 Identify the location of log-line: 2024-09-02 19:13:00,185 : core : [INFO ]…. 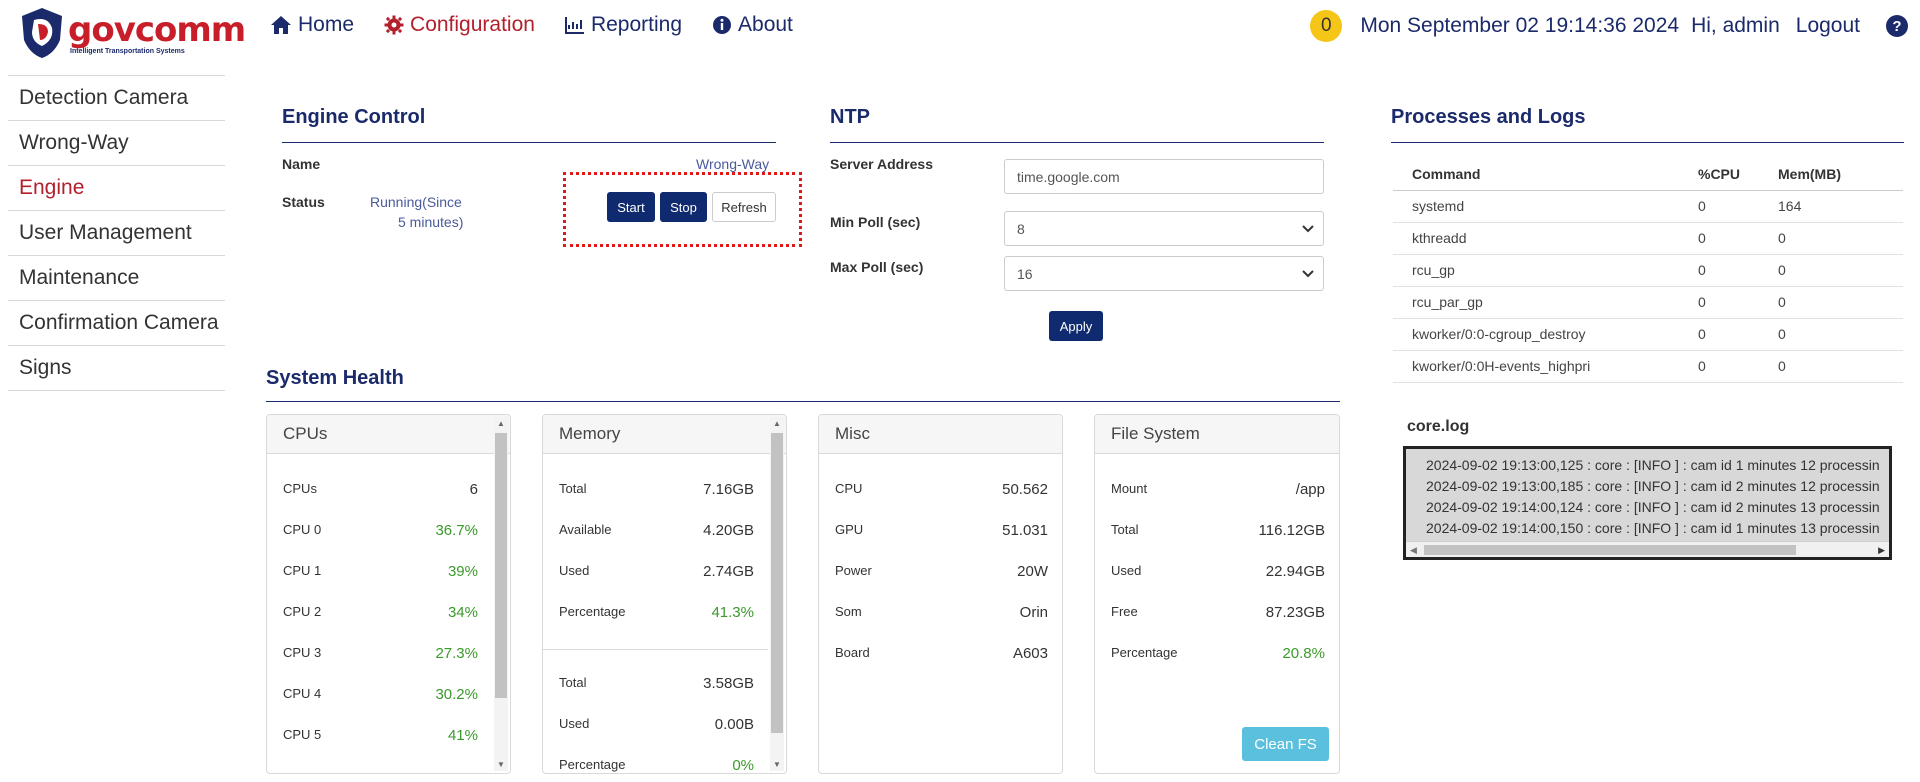
(1653, 486).